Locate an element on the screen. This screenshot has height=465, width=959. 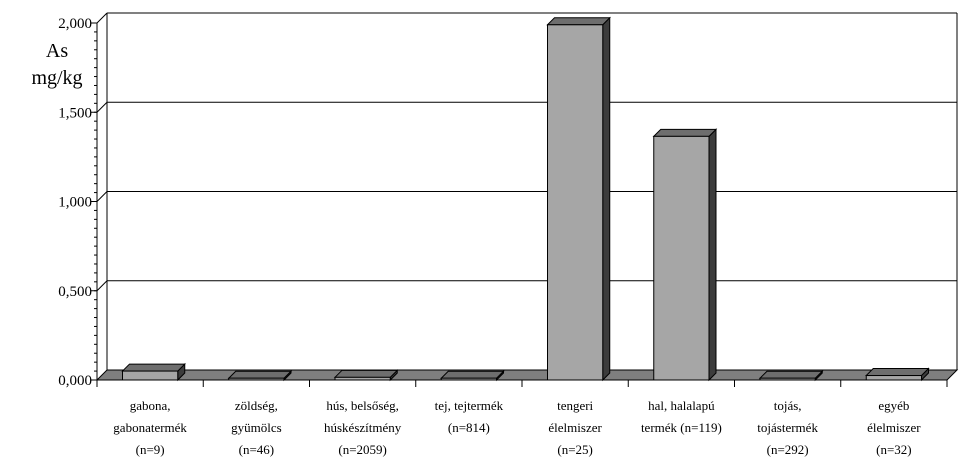
y-axis-label-line-1: As is located at coordinates (57, 51).